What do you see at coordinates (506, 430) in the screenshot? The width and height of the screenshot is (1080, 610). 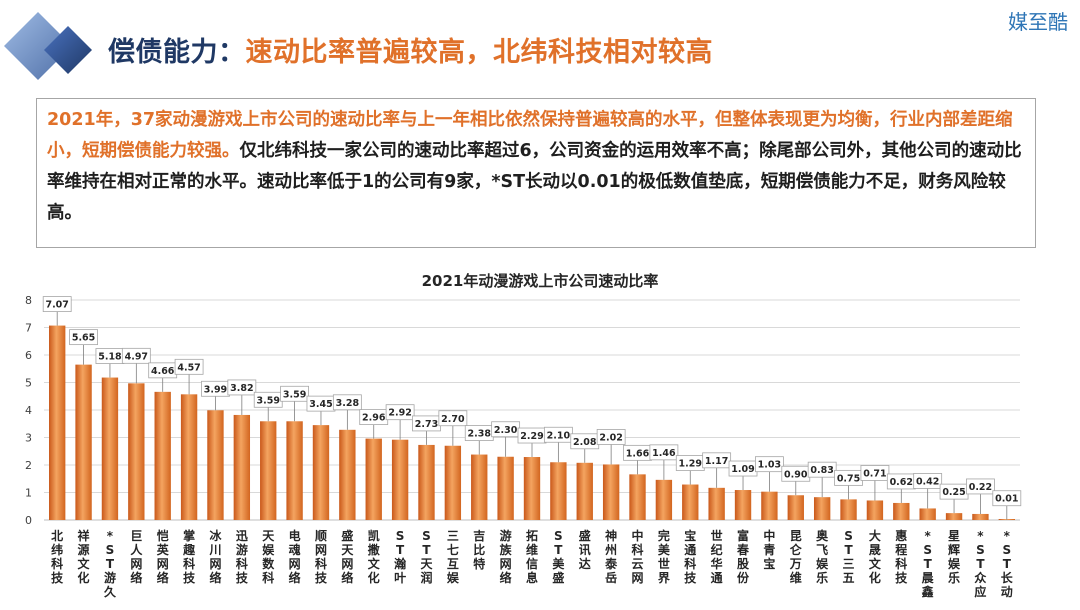 I see `data-label: 2.30` at bounding box center [506, 430].